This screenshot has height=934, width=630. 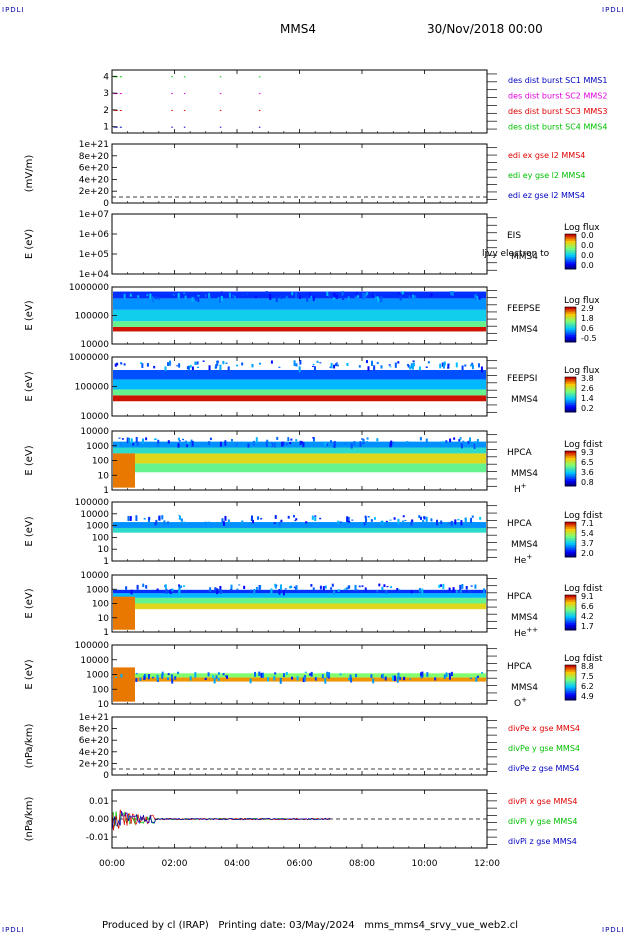 I want to click on y-tick-label: 10, so click(x=104, y=619).